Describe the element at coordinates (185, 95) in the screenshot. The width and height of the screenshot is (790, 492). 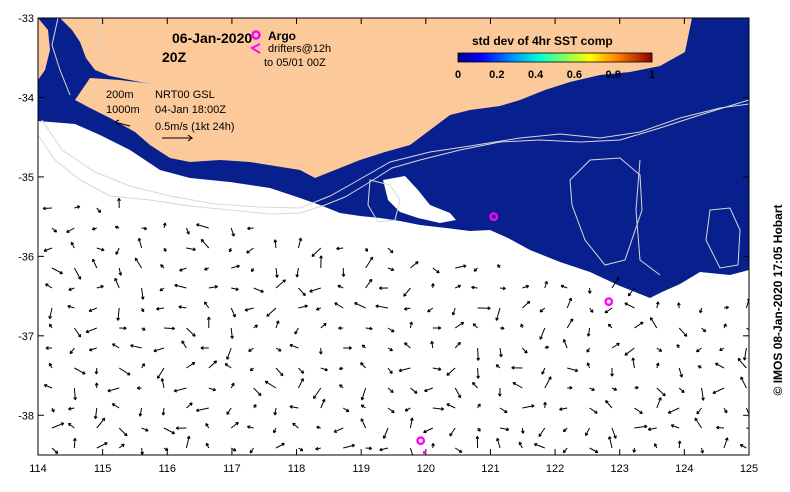
I see `product-name: NRT00 GSL` at that location.